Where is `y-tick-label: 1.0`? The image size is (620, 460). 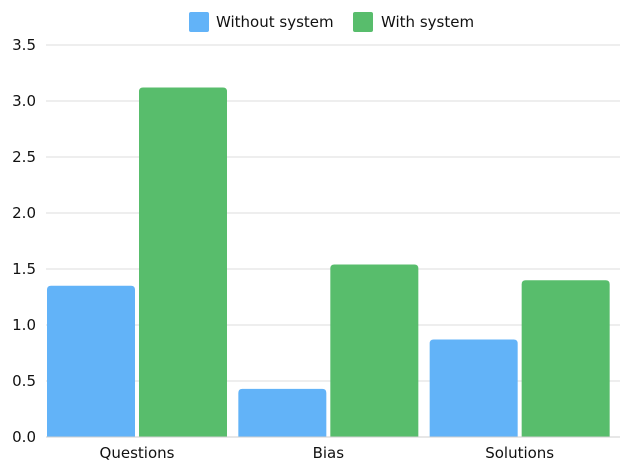 y-tick-label: 1.0 is located at coordinates (24, 325).